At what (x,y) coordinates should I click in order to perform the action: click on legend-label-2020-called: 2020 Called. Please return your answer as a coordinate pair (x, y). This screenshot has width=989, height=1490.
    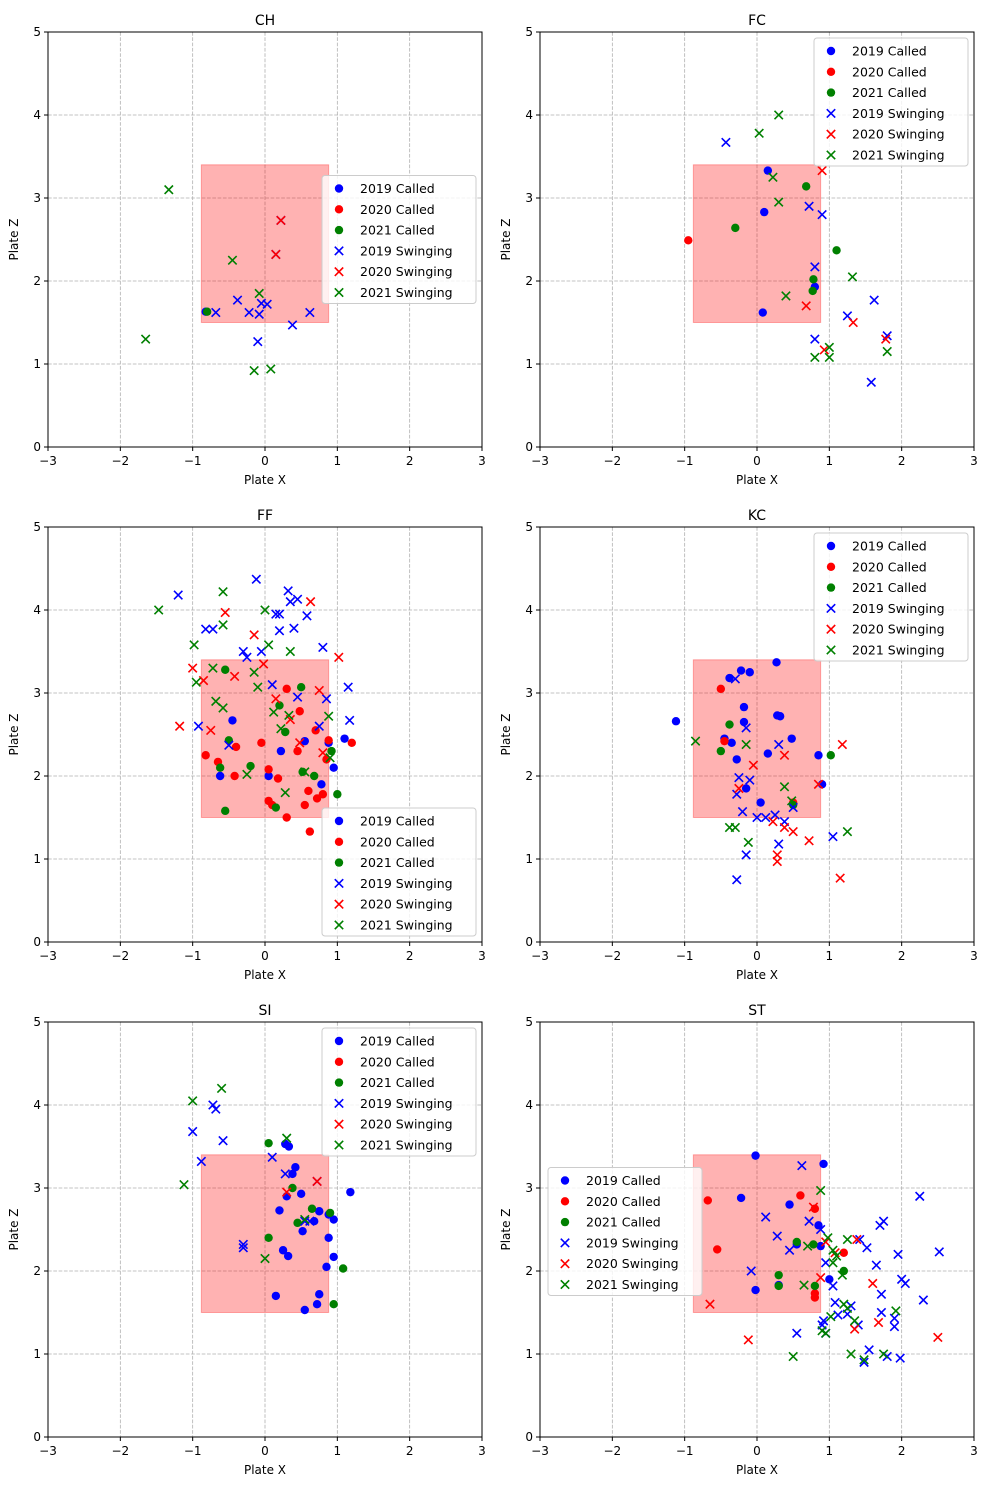
    Looking at the image, I should click on (397, 841).